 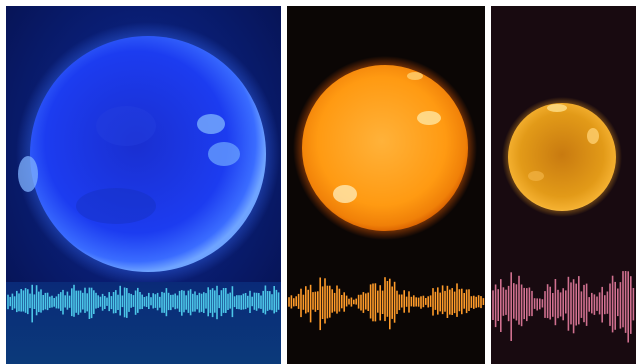 I want to click on gold-sun-disk, so click(x=562, y=157).